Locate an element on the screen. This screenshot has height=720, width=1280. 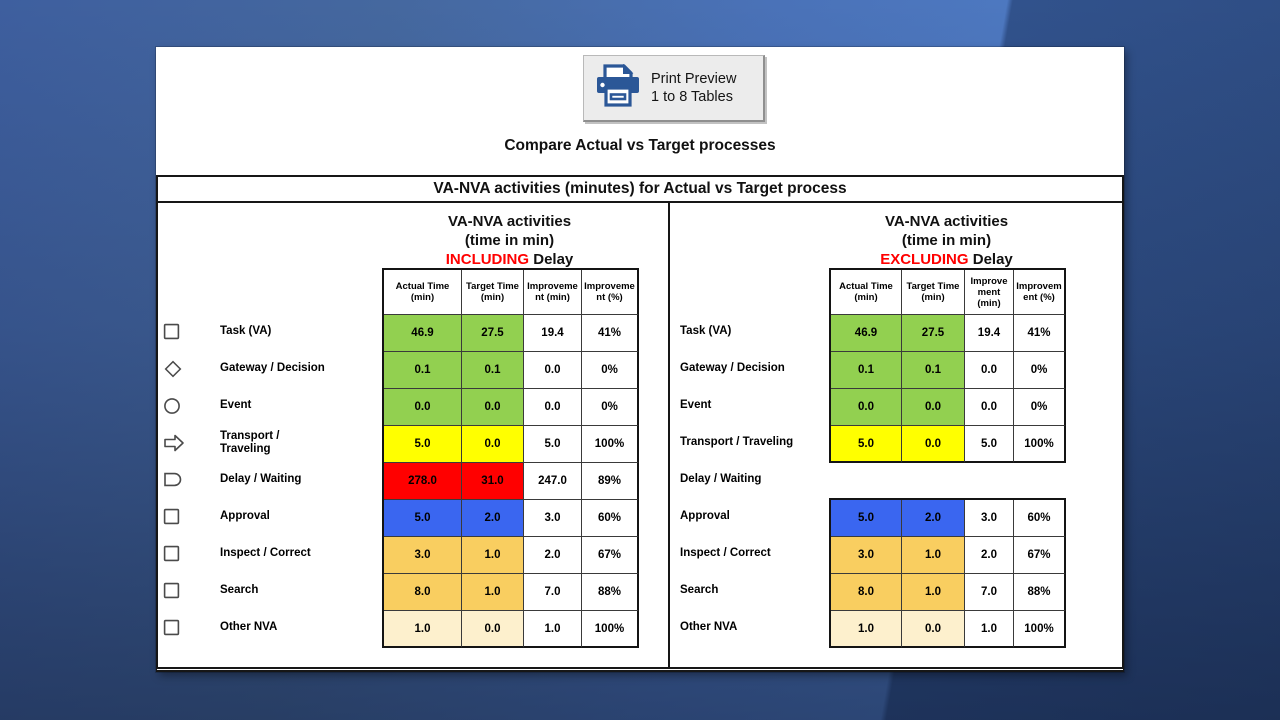
print-preview-label: Print Preview 1 to 8 Tables is located at coordinates (694, 88).